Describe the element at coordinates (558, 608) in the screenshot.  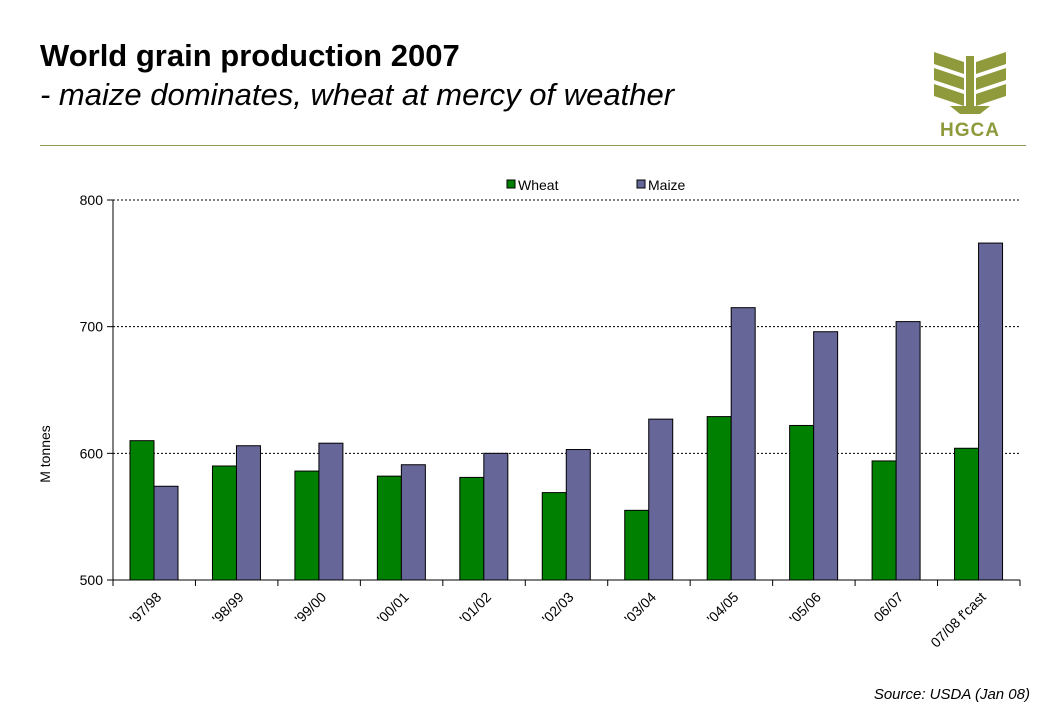
I see `x-tick-label: '02/03` at that location.